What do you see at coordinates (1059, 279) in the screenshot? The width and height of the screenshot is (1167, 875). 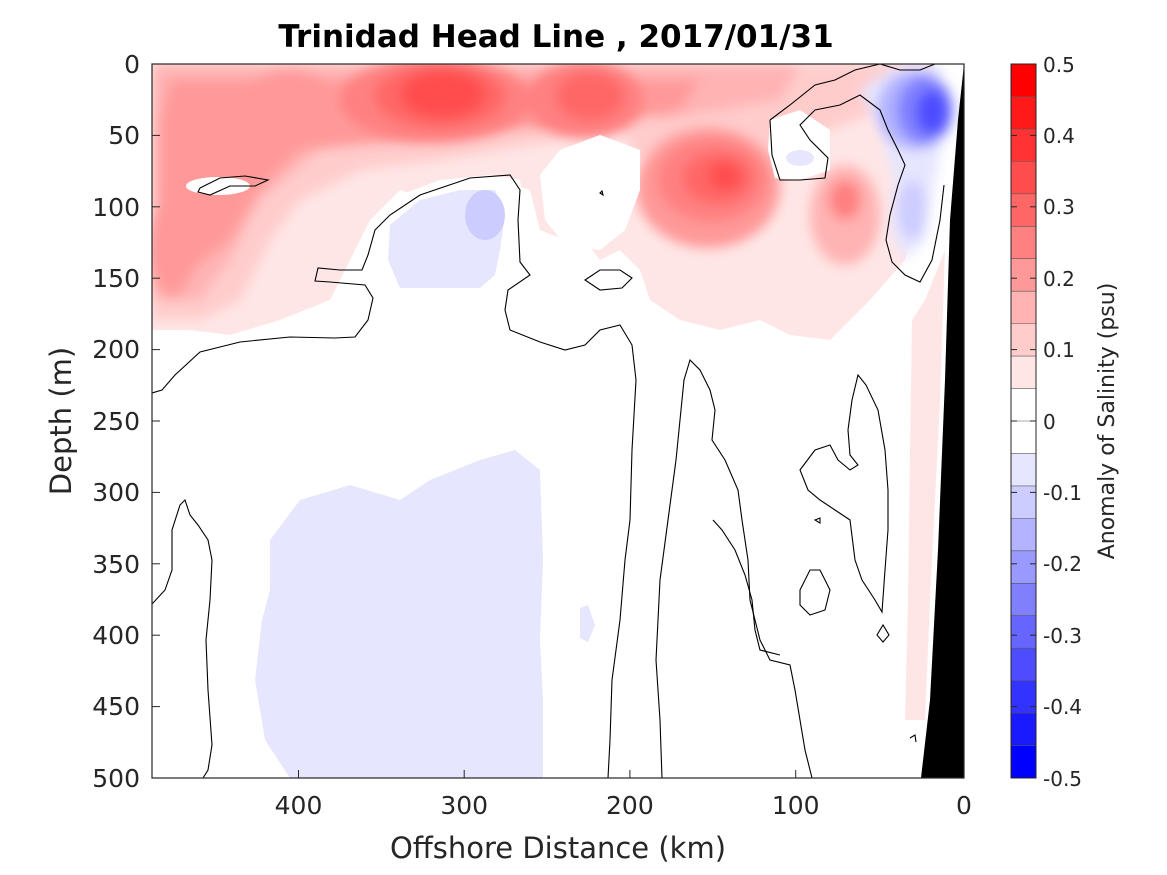 I see `colorbar-tick-label: 0.2` at bounding box center [1059, 279].